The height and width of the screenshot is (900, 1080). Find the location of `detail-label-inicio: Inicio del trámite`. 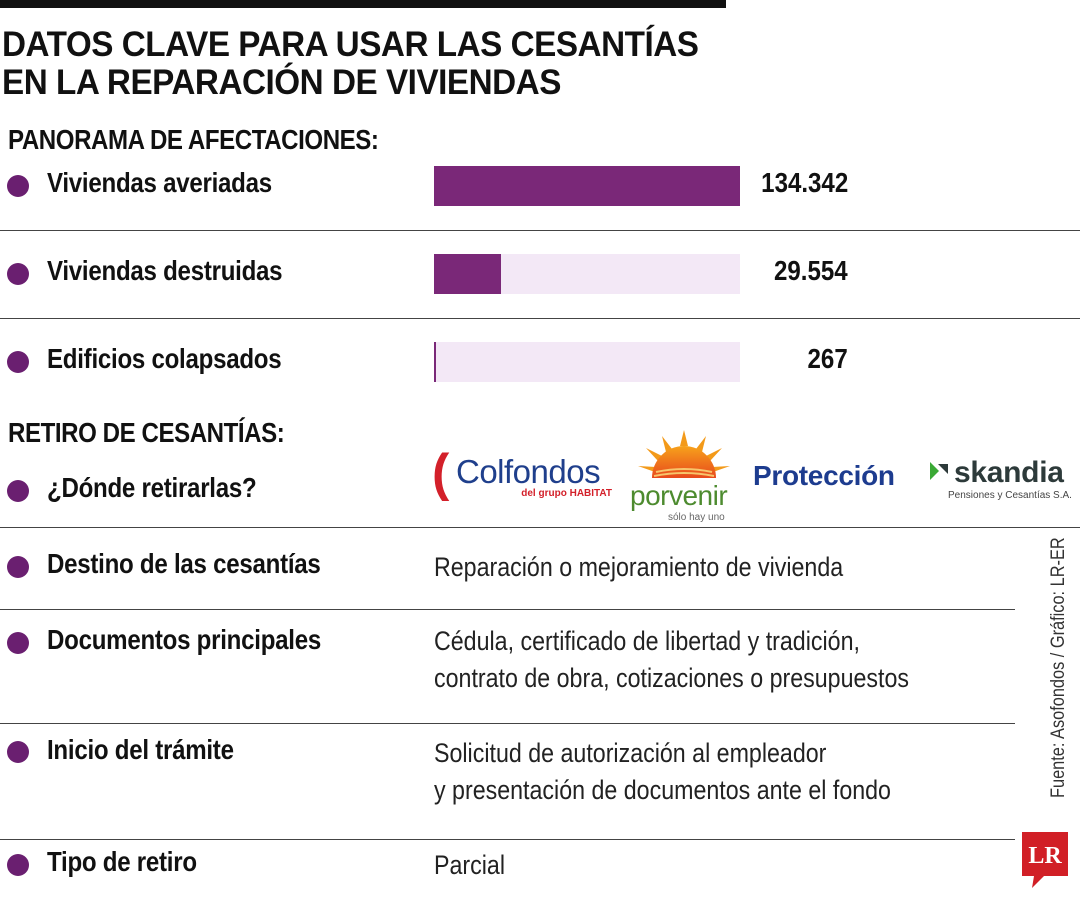

detail-label-inicio: Inicio del trámite is located at coordinates (140, 749).